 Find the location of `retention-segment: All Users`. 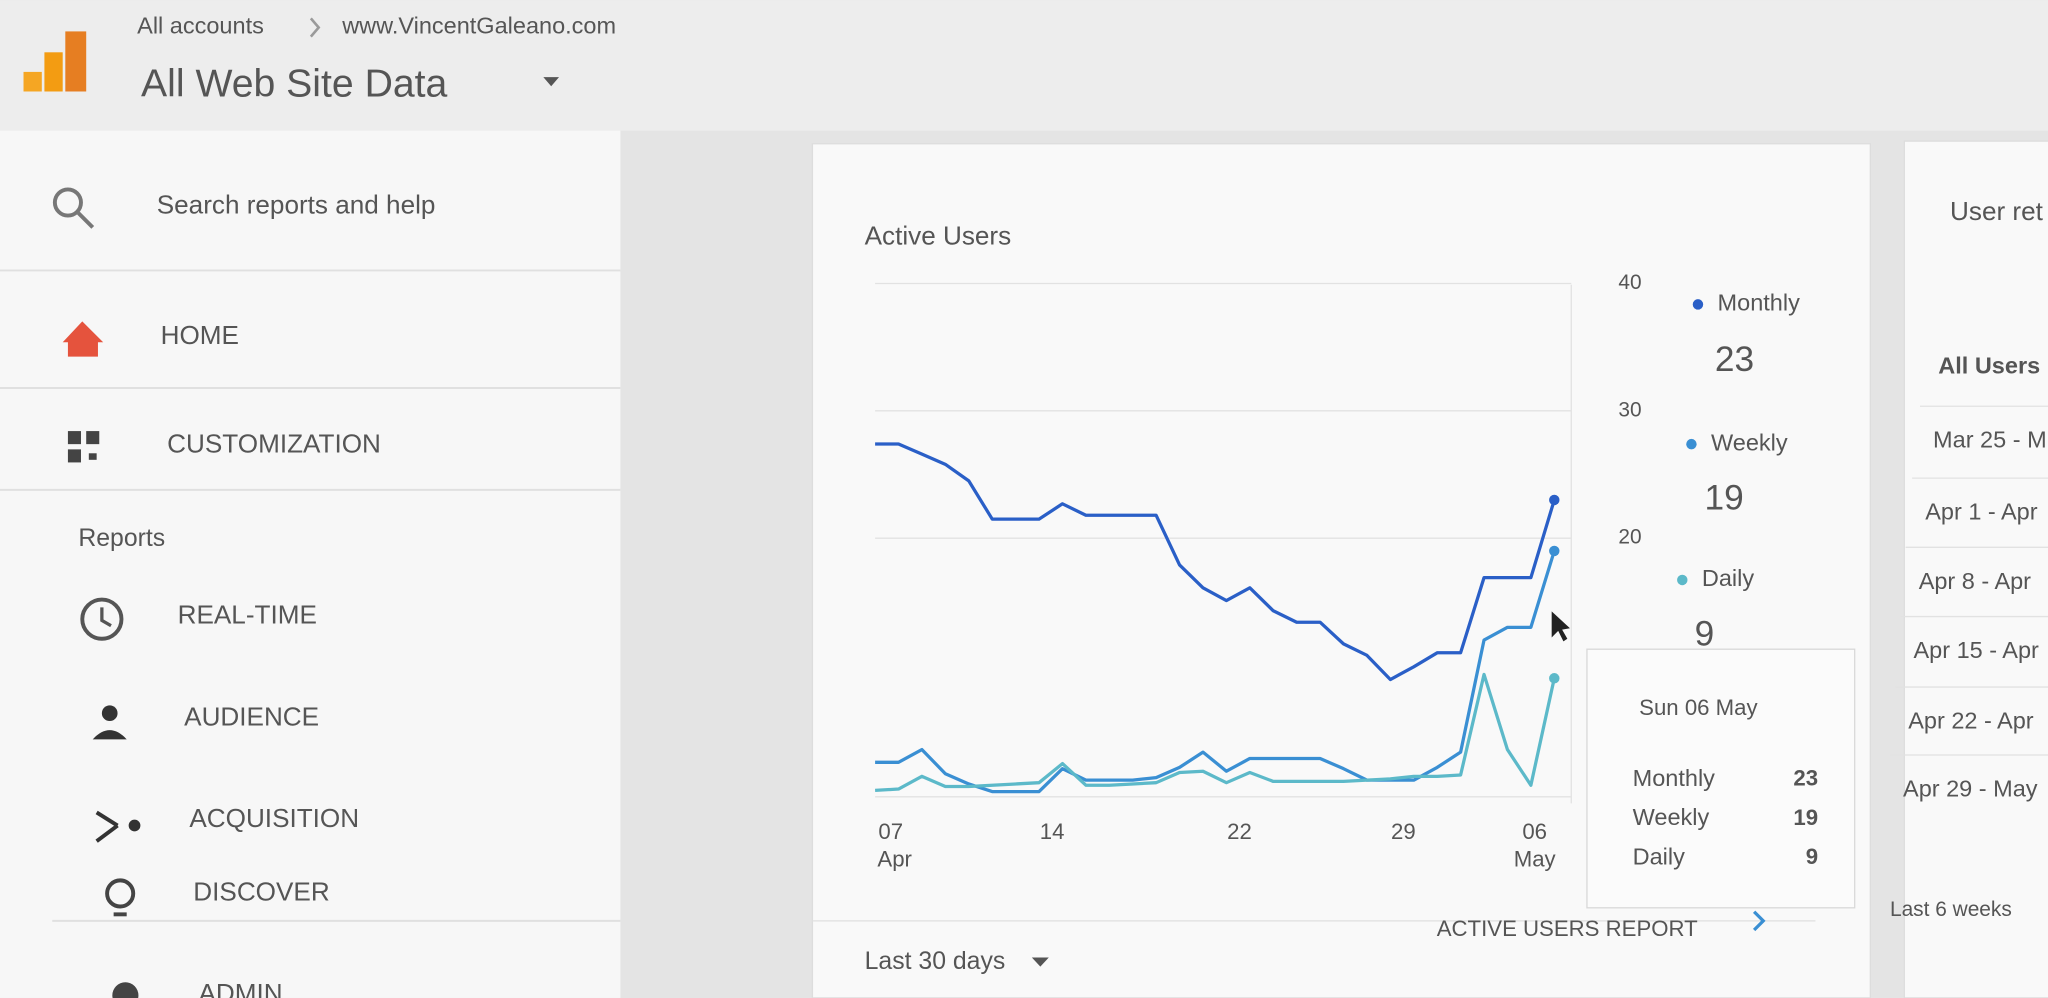

retention-segment: All Users is located at coordinates (1989, 365).